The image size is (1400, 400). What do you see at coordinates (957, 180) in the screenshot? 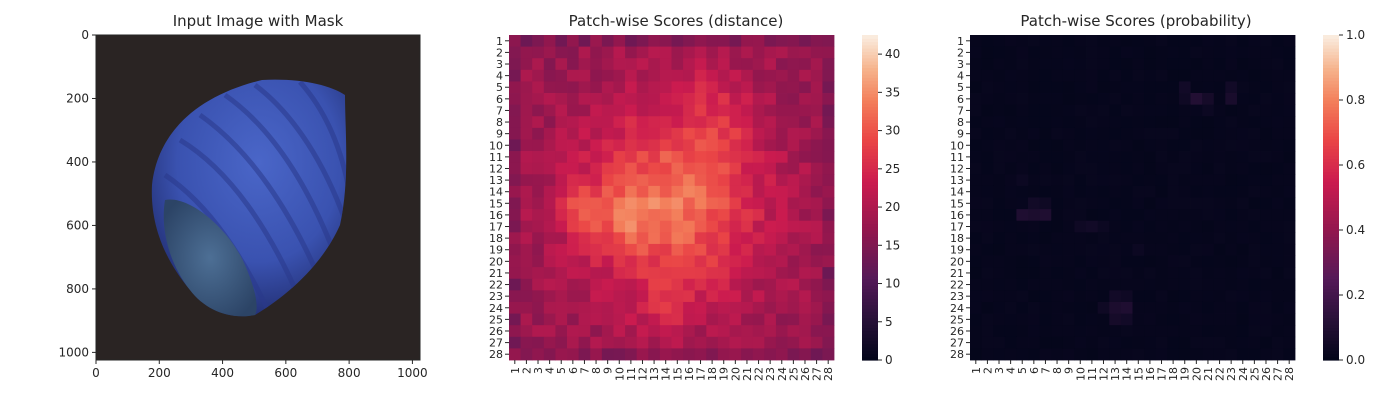
I see `y-tick-label: 13` at bounding box center [957, 180].